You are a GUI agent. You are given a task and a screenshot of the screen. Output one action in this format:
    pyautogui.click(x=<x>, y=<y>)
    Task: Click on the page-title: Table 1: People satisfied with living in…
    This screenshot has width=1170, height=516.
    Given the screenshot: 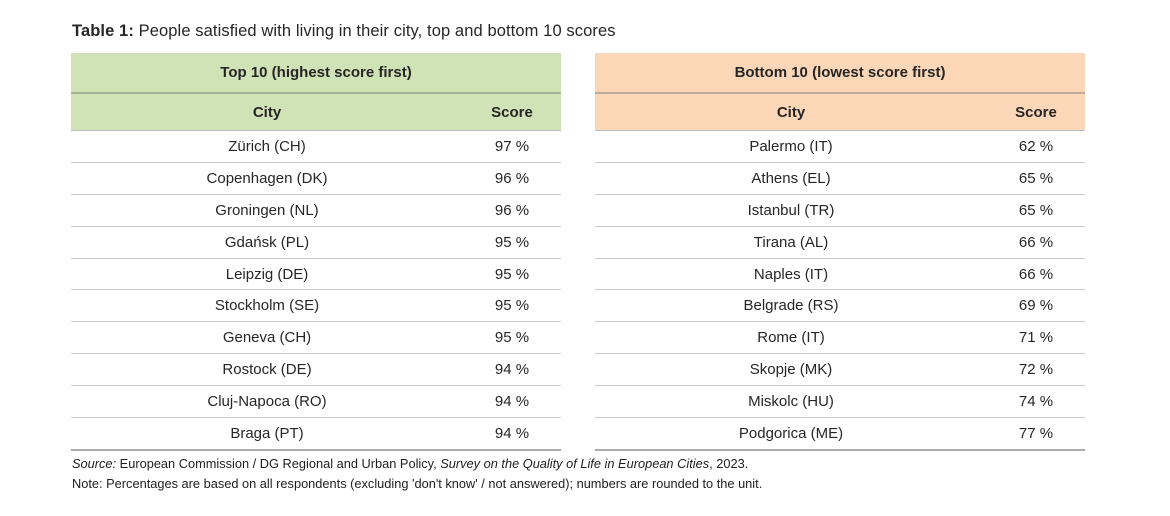 What is the action you would take?
    pyautogui.click(x=344, y=31)
    